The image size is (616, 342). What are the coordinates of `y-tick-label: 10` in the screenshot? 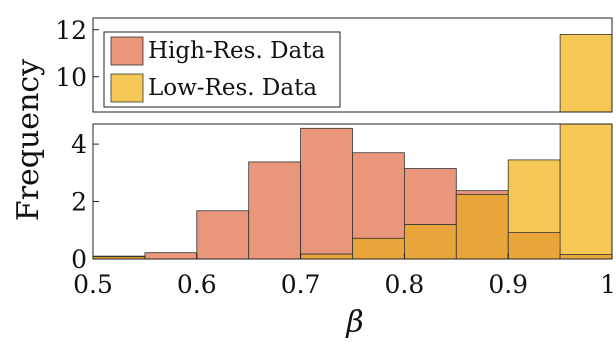 It's located at (71, 77).